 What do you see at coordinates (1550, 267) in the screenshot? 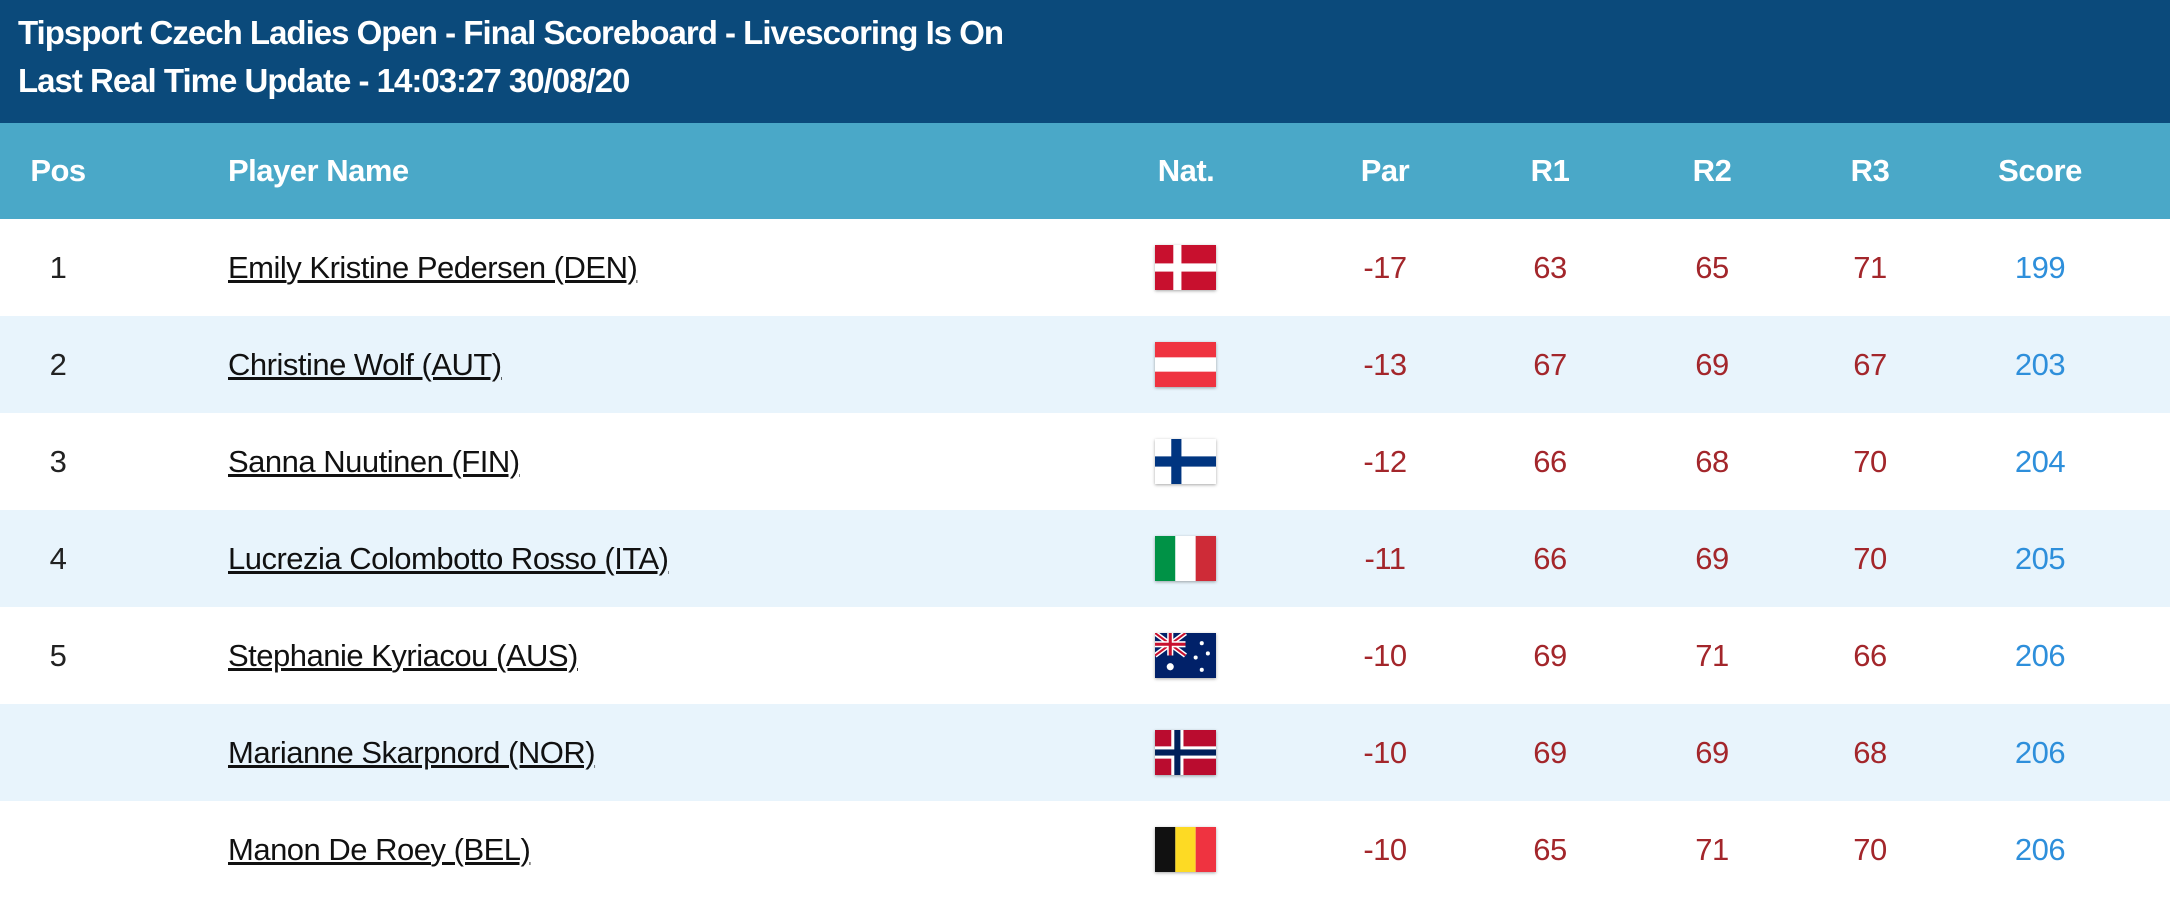
I see `r1-cell: 63` at bounding box center [1550, 267].